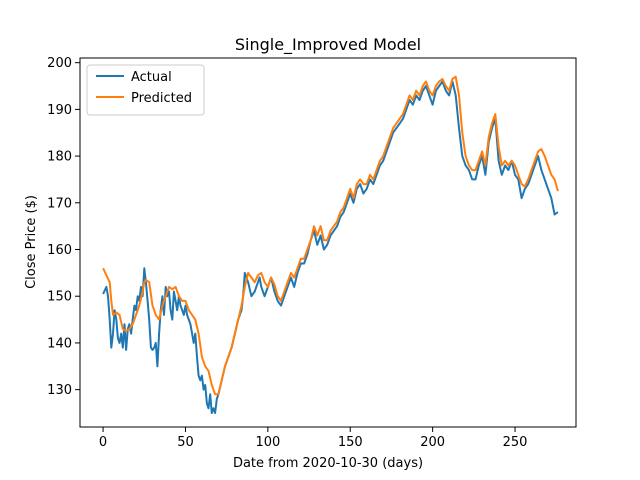 This screenshot has height=480, width=640. What do you see at coordinates (31, 242) in the screenshot?
I see `y-axis-label: Close Price ($)` at bounding box center [31, 242].